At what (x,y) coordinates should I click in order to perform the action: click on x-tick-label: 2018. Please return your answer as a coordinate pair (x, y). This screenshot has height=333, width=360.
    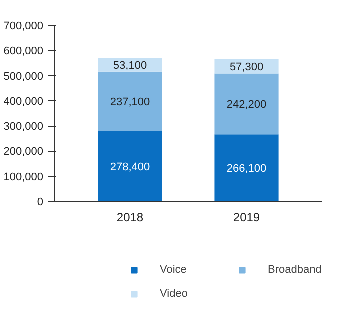
    Looking at the image, I should click on (130, 217).